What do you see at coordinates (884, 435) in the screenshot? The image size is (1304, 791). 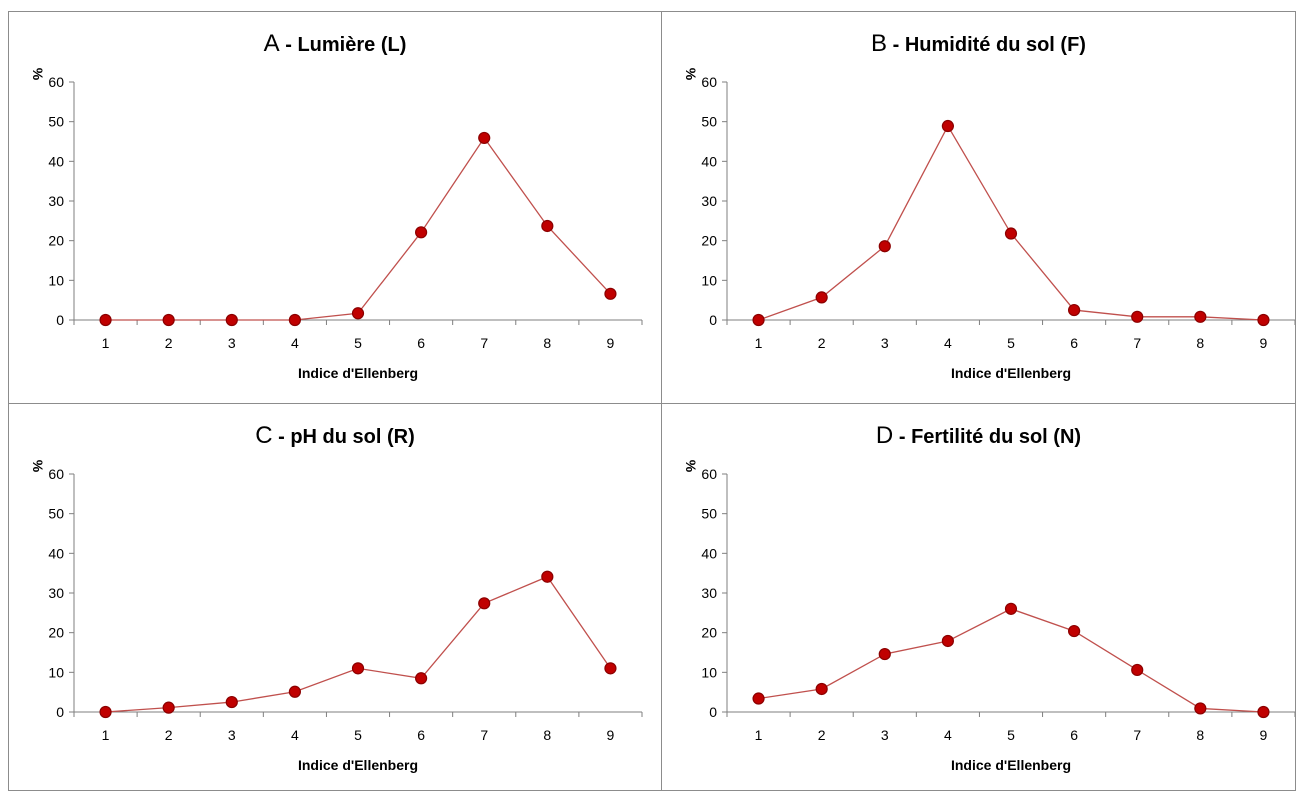 I see `chart-title-letter: D` at bounding box center [884, 435].